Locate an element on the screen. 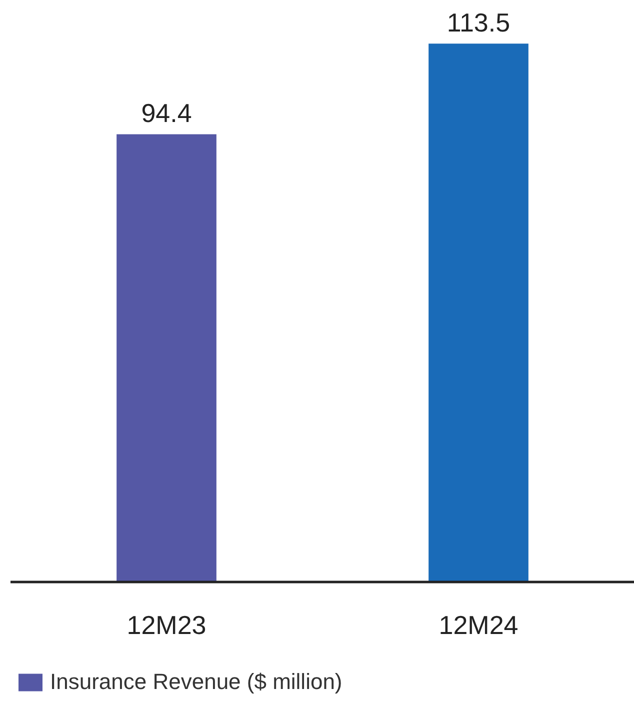 The height and width of the screenshot is (705, 634). data-label: 113.5 is located at coordinates (478, 23).